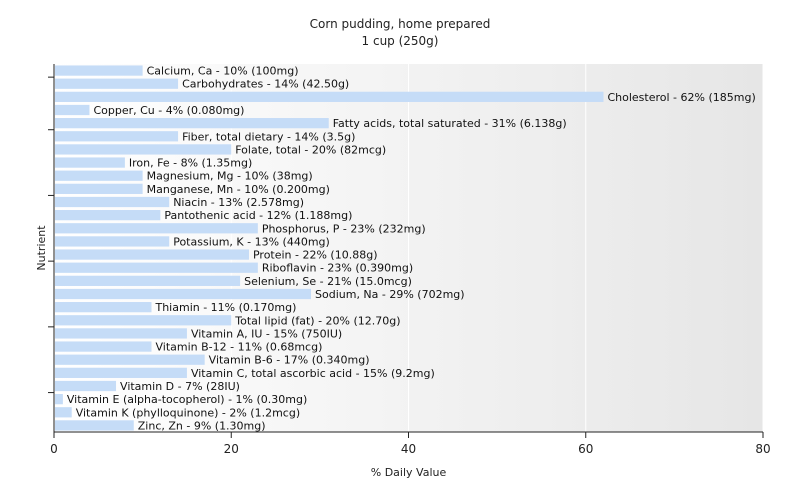 The width and height of the screenshot is (800, 500). I want to click on bar-label: Folate, total - 20% (82mcg), so click(310, 149).